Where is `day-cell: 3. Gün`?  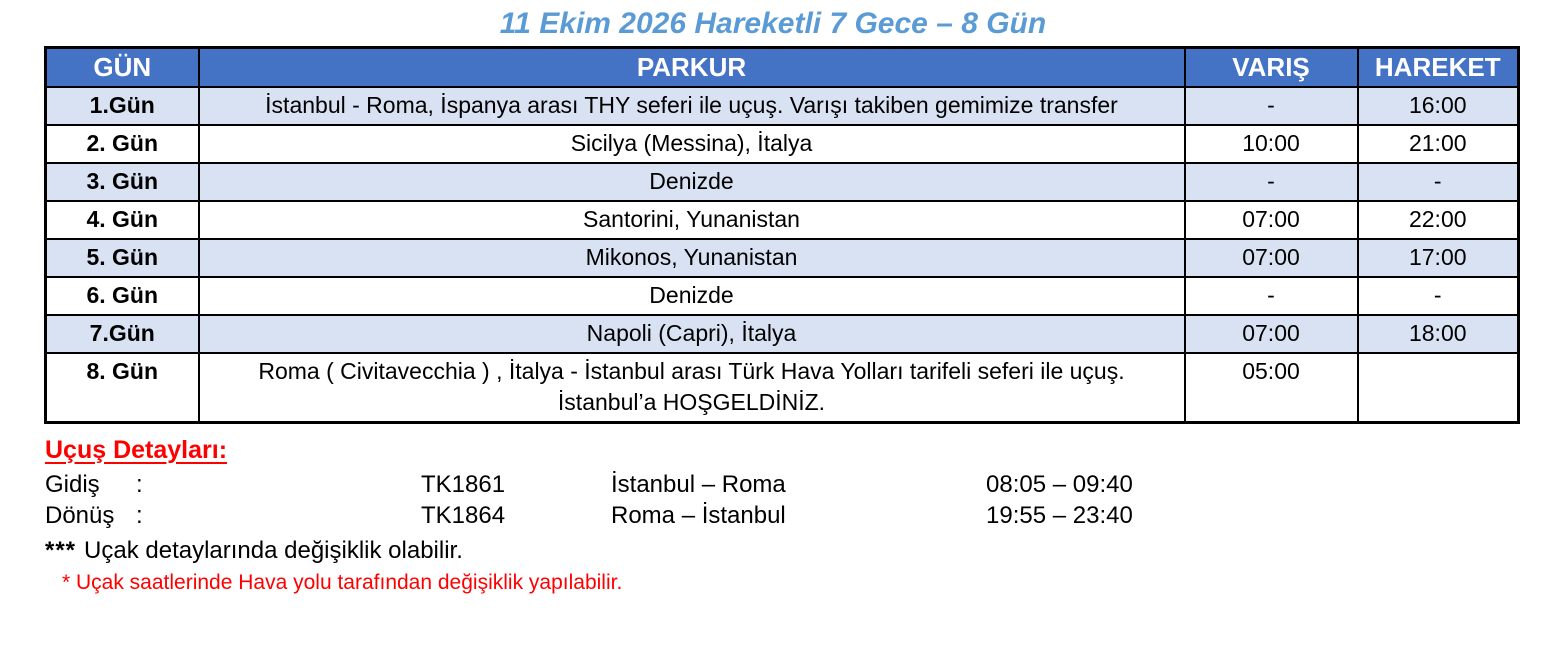
day-cell: 3. Gün is located at coordinates (122, 181).